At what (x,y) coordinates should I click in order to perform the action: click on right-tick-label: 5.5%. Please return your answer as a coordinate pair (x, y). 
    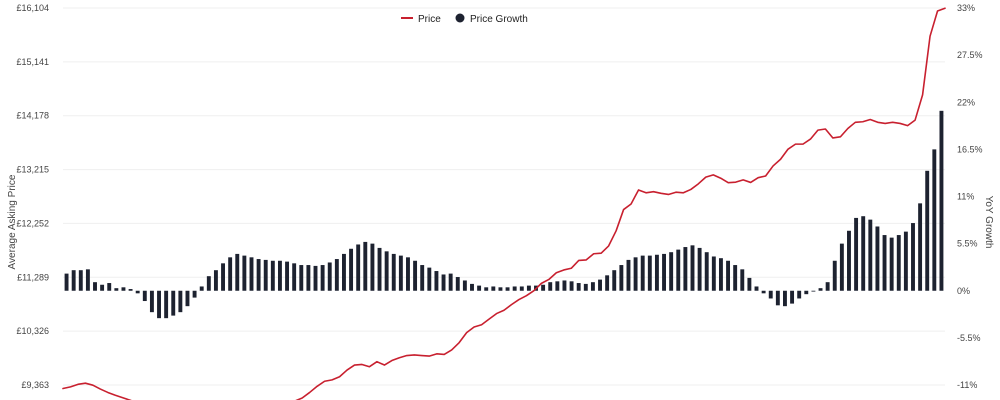
    Looking at the image, I should click on (967, 244).